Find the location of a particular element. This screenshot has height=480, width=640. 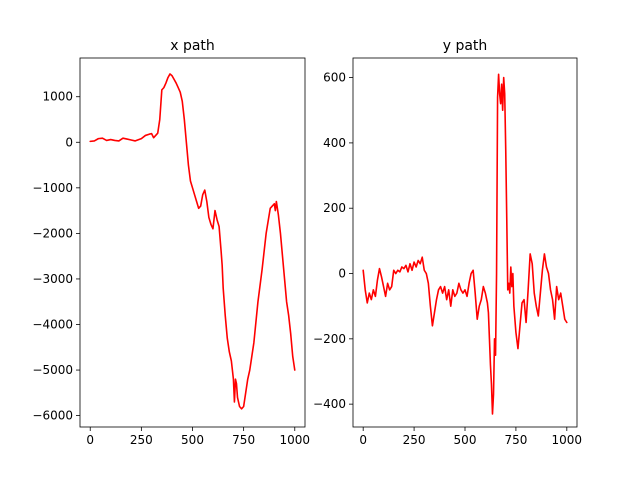

y-tick-label: 400 is located at coordinates (334, 143).